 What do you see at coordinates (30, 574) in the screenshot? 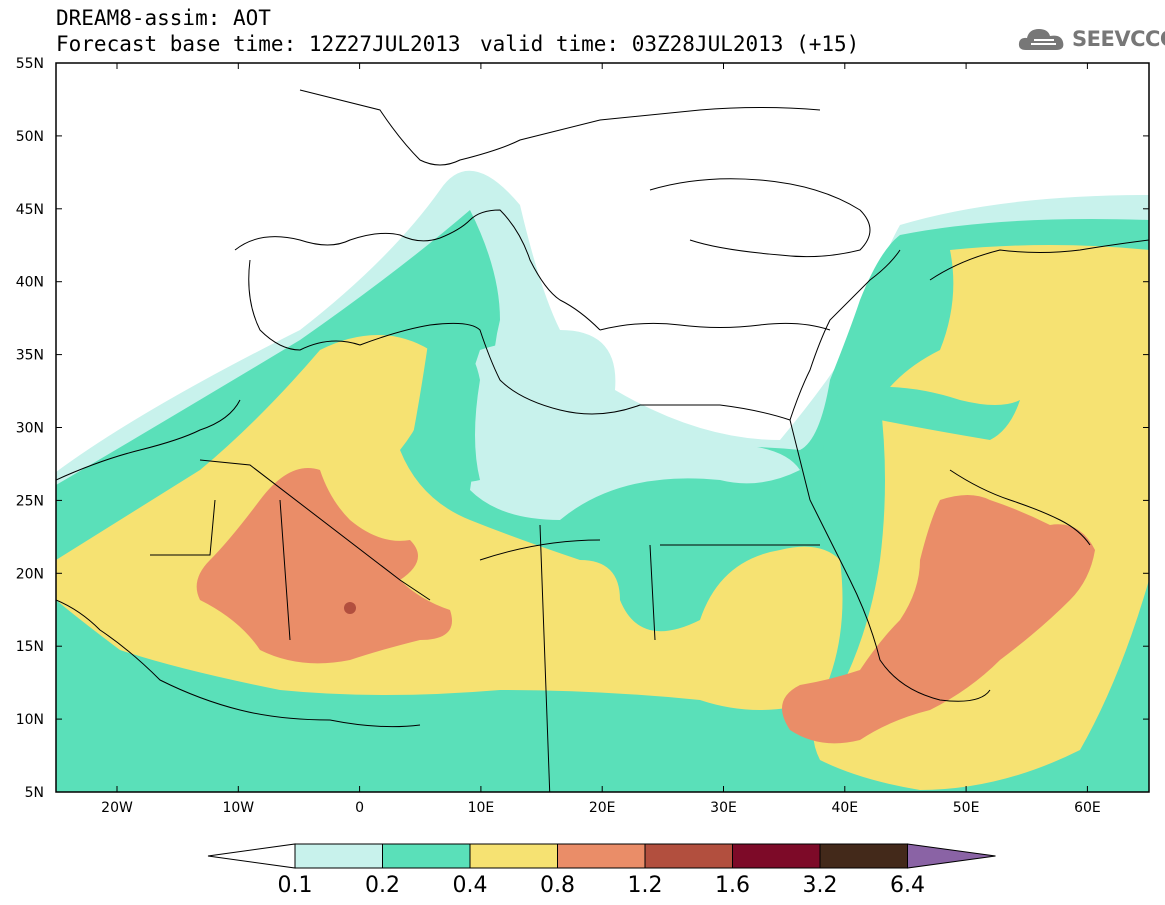
I see `lat-label: 20N` at bounding box center [30, 574].